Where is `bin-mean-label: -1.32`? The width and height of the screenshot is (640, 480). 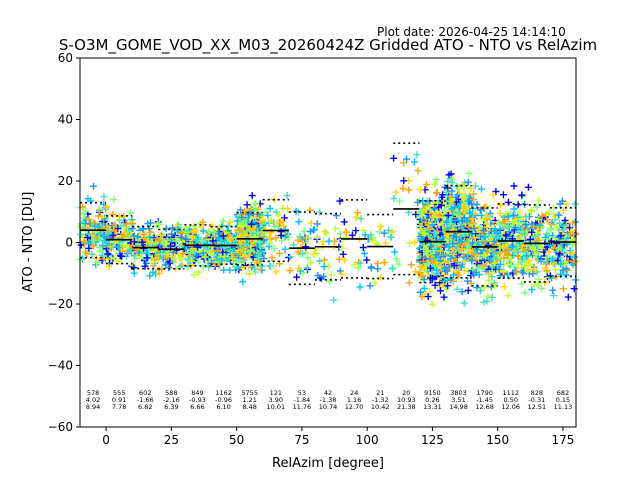
bin-mean-label: -1.32 is located at coordinates (380, 400).